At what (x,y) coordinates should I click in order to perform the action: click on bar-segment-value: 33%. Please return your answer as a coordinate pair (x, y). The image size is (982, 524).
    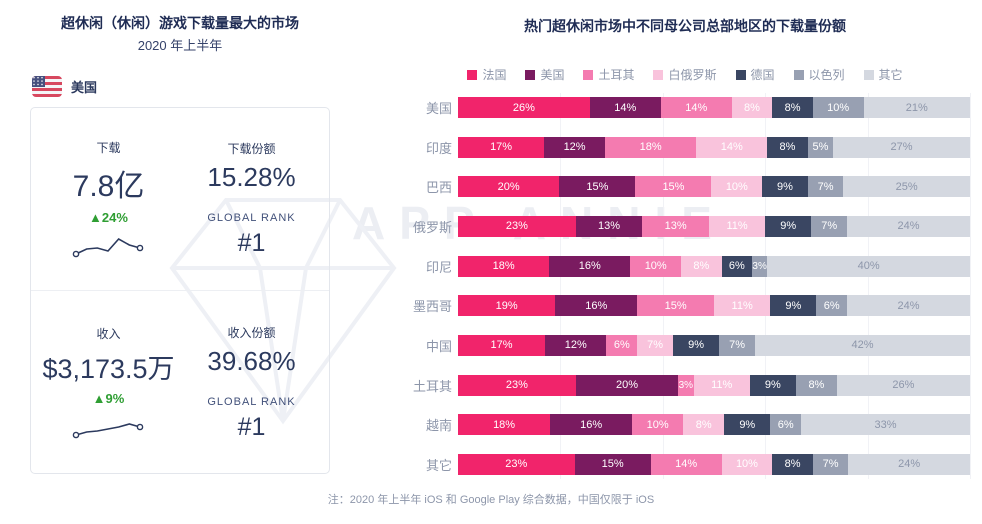
    Looking at the image, I should click on (885, 424).